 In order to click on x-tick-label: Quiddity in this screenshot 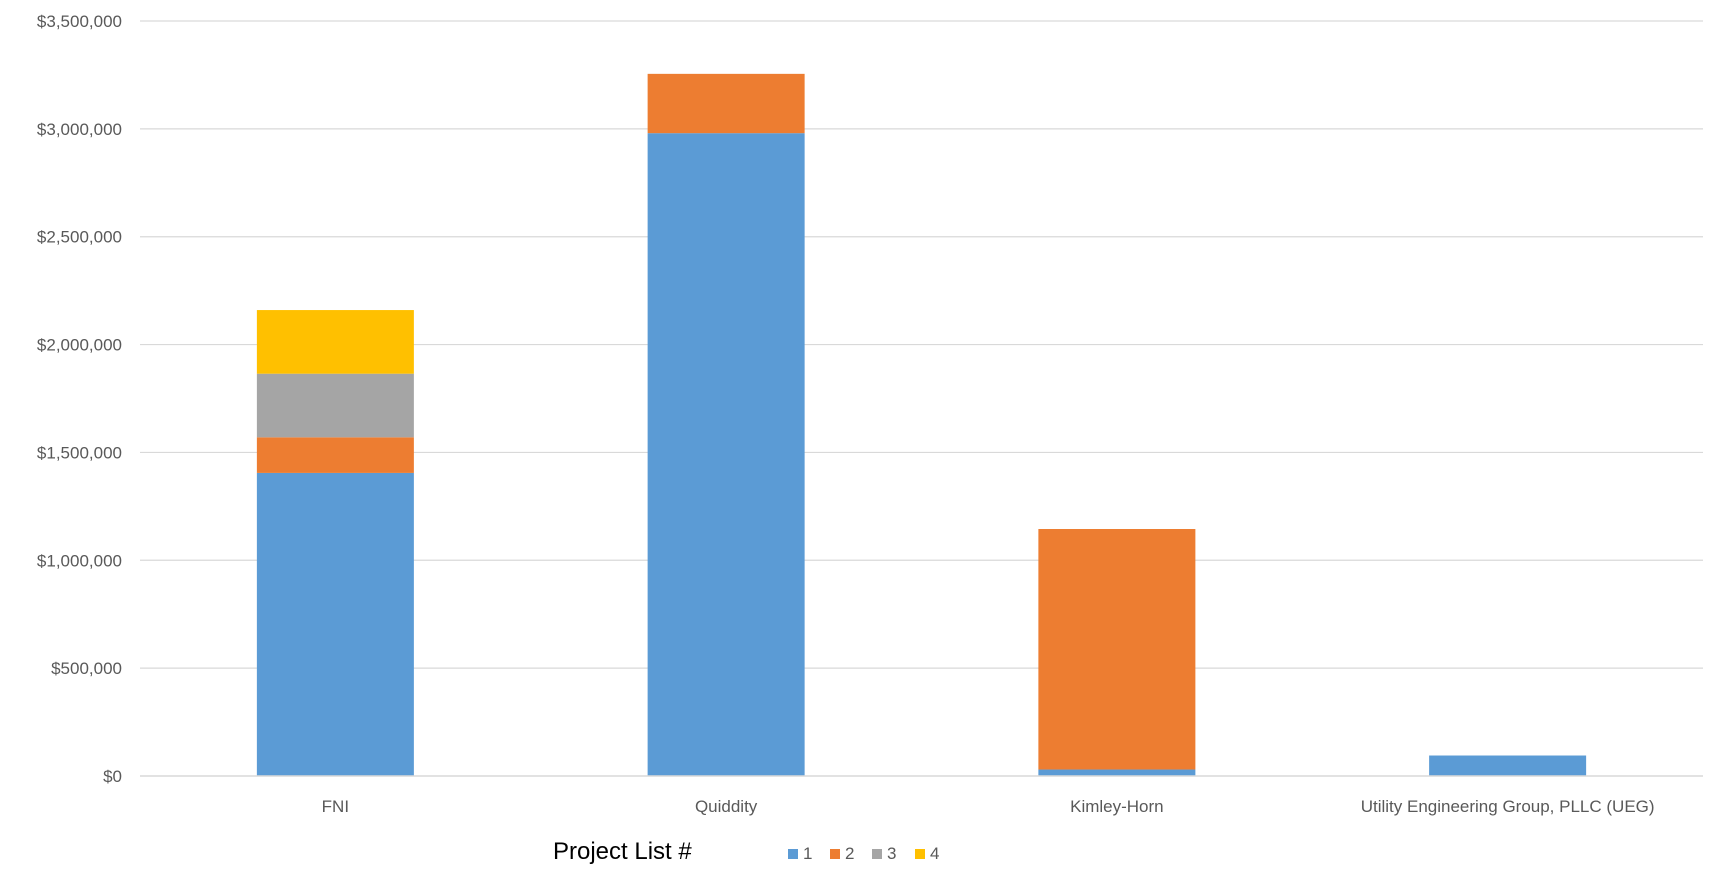, I will do `click(726, 806)`.